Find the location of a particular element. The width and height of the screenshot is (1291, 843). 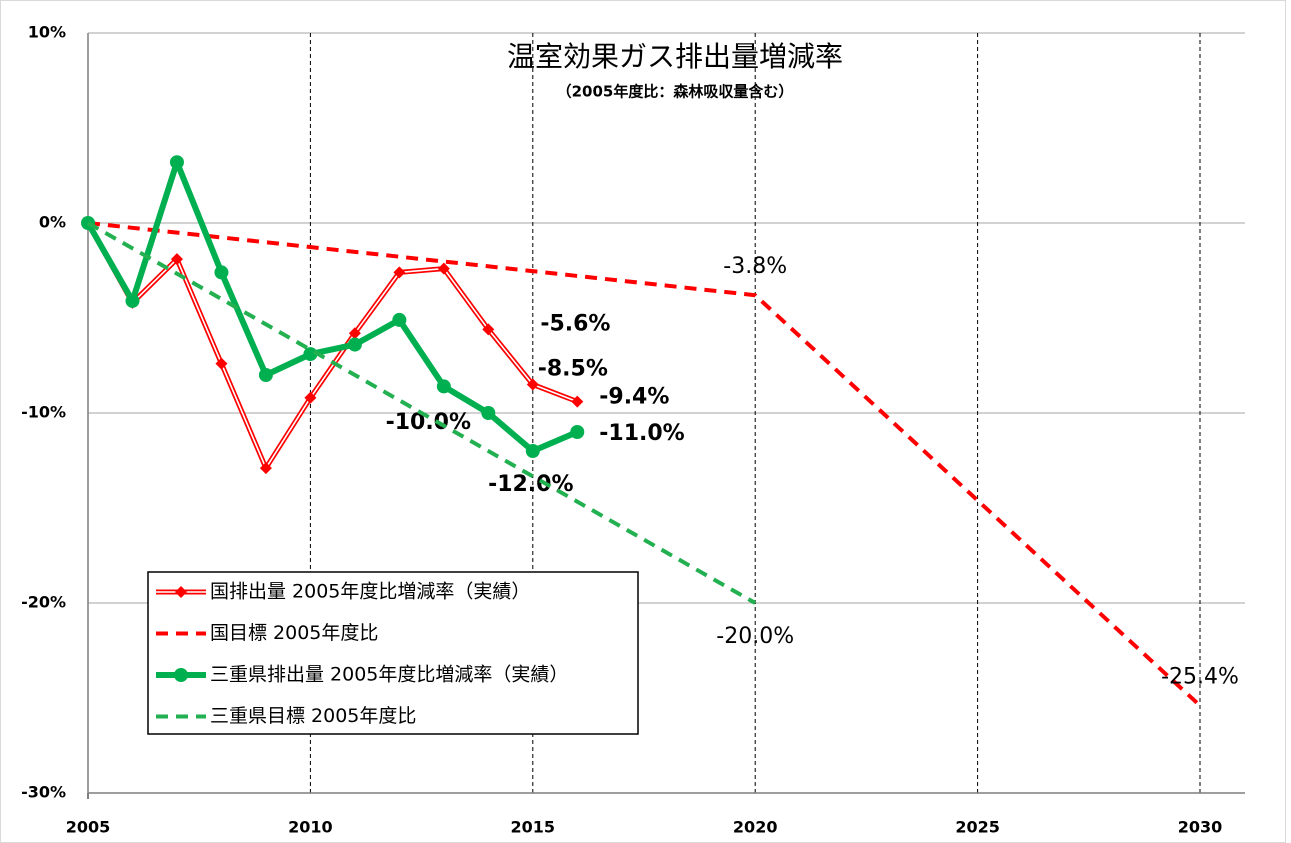

legend-label: 三重県排出量 2005年度比増減率（実績） is located at coordinates (389, 675).